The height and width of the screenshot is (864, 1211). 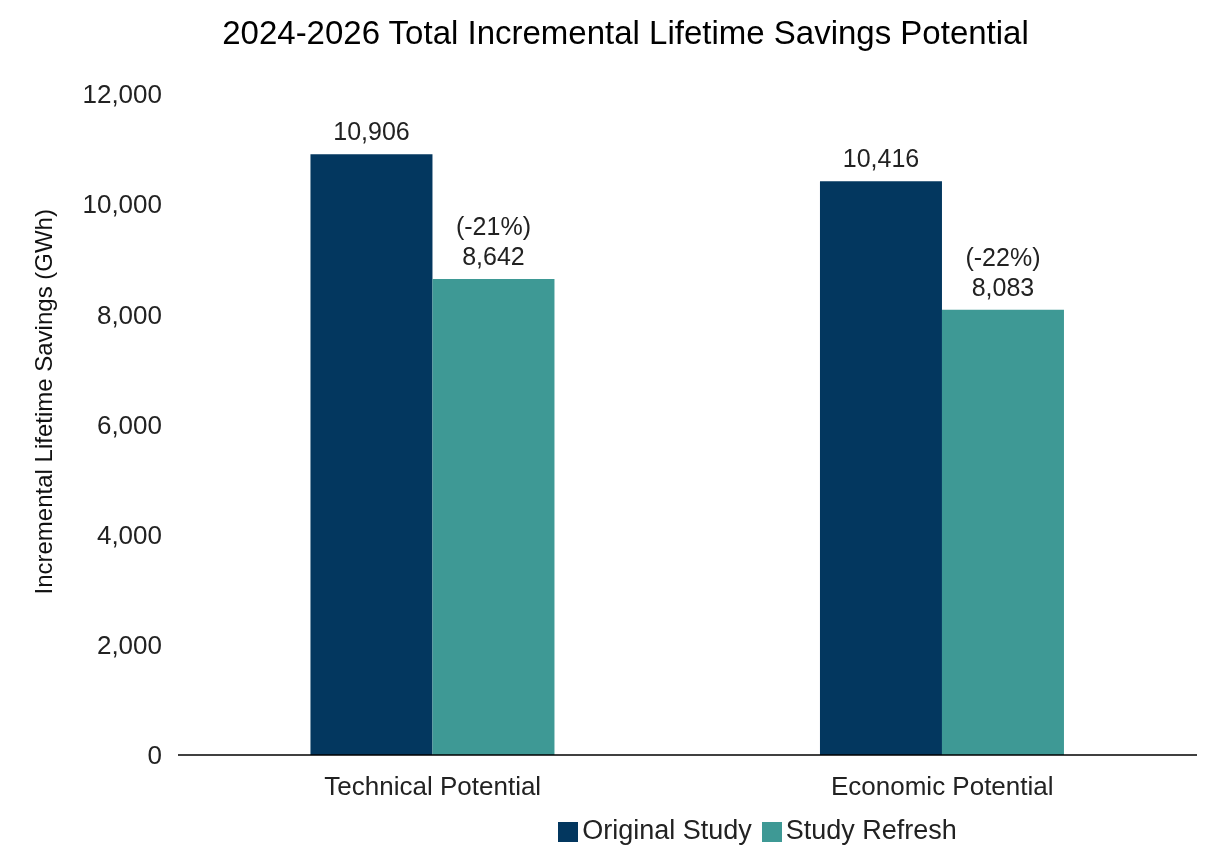 I want to click on data-label: (-22%) 8,083, so click(x=1003, y=271).